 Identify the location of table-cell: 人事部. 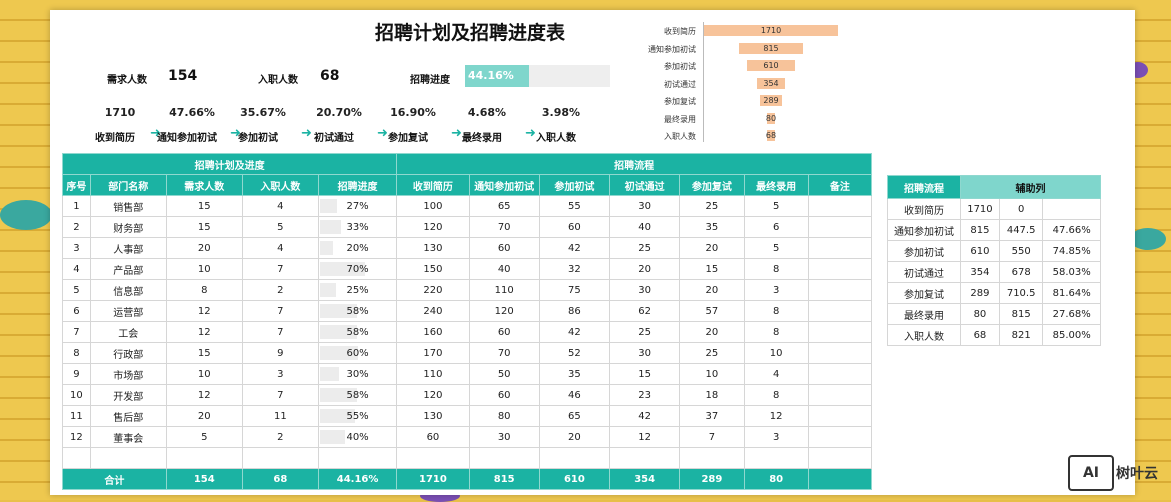
(128, 248).